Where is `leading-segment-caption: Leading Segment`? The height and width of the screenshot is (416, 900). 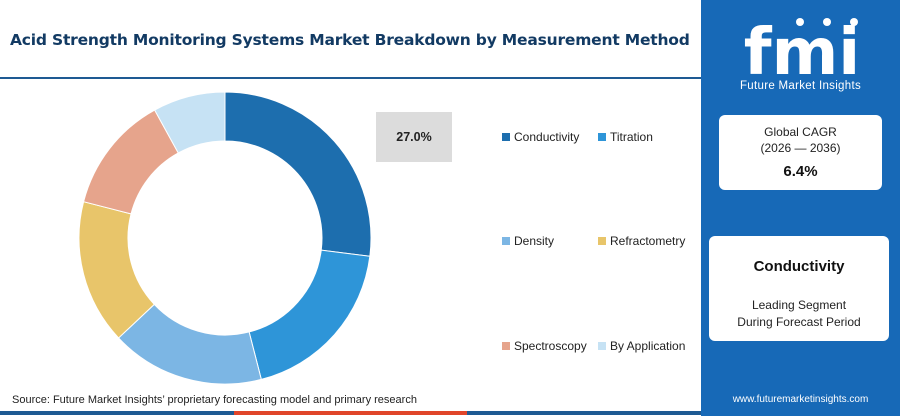 leading-segment-caption: Leading Segment is located at coordinates (799, 305).